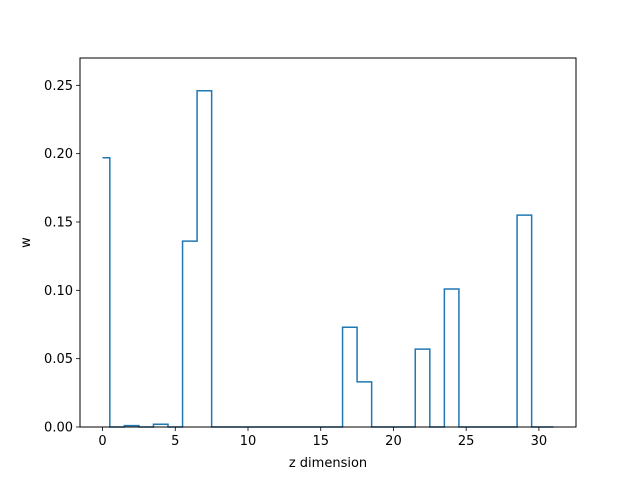  I want to click on x-tick-label: 30, so click(539, 441).